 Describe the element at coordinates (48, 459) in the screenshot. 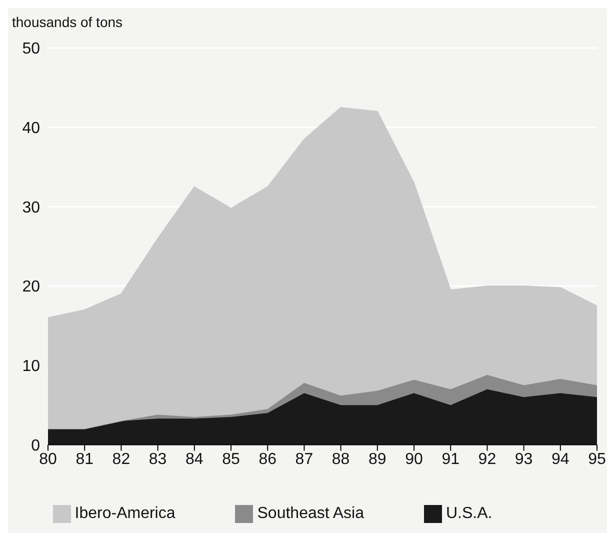

I see `x-tick-label: 80` at that location.